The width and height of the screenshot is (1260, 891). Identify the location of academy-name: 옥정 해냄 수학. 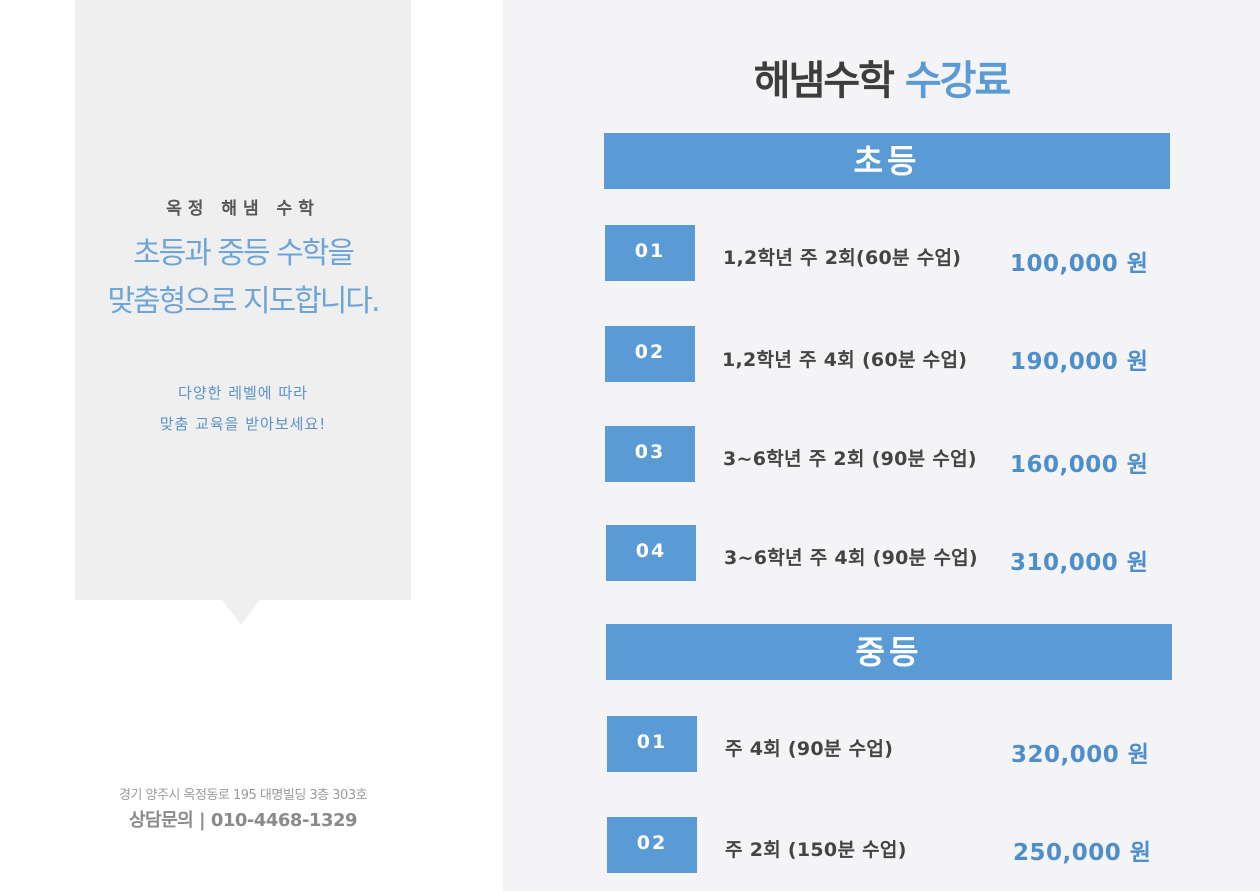
(243, 209).